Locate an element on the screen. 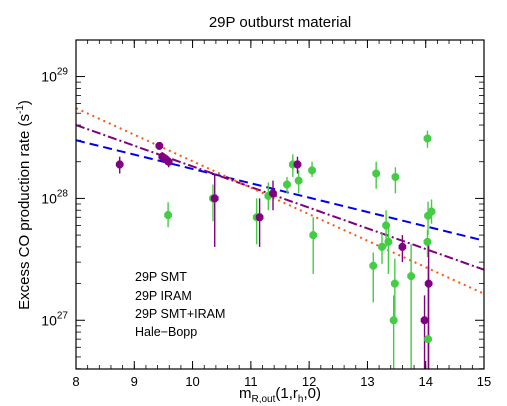 Image resolution: width=507 pixels, height=406 pixels. y-tick-label: 1029 is located at coordinates (54, 76).